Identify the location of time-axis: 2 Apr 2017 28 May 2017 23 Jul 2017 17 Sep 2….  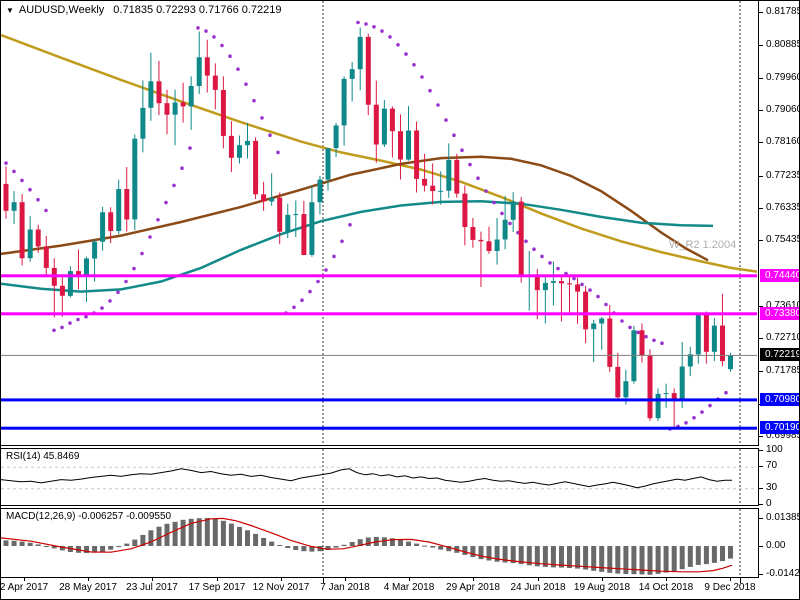
(380, 588).